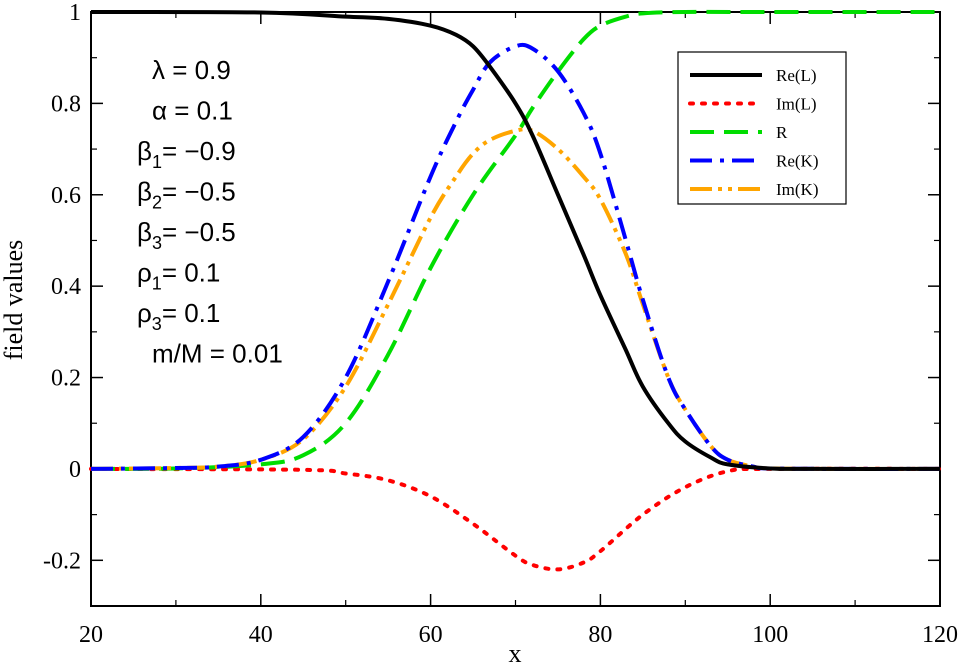 The width and height of the screenshot is (964, 664). Describe the element at coordinates (243, 354) in the screenshot. I see `parameter-value: = 0.01` at that location.